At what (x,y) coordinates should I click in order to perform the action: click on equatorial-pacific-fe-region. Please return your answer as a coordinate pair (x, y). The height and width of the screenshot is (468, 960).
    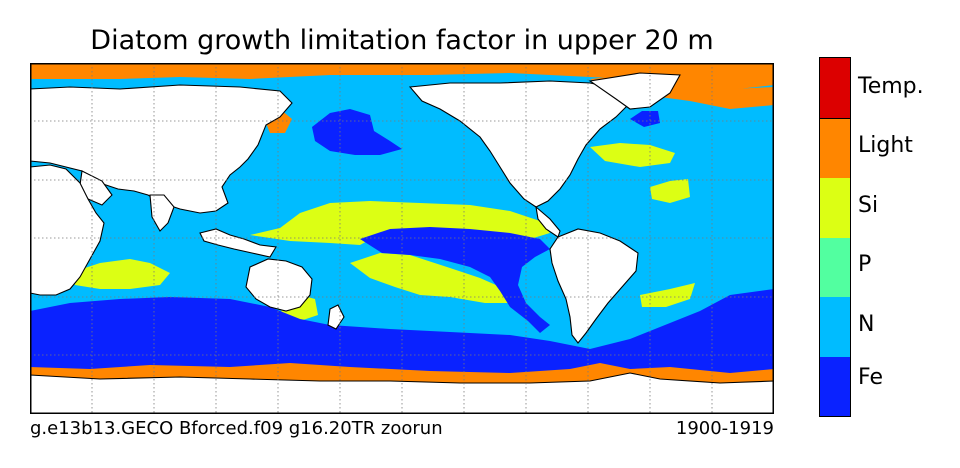
    Looking at the image, I should click on (455, 280).